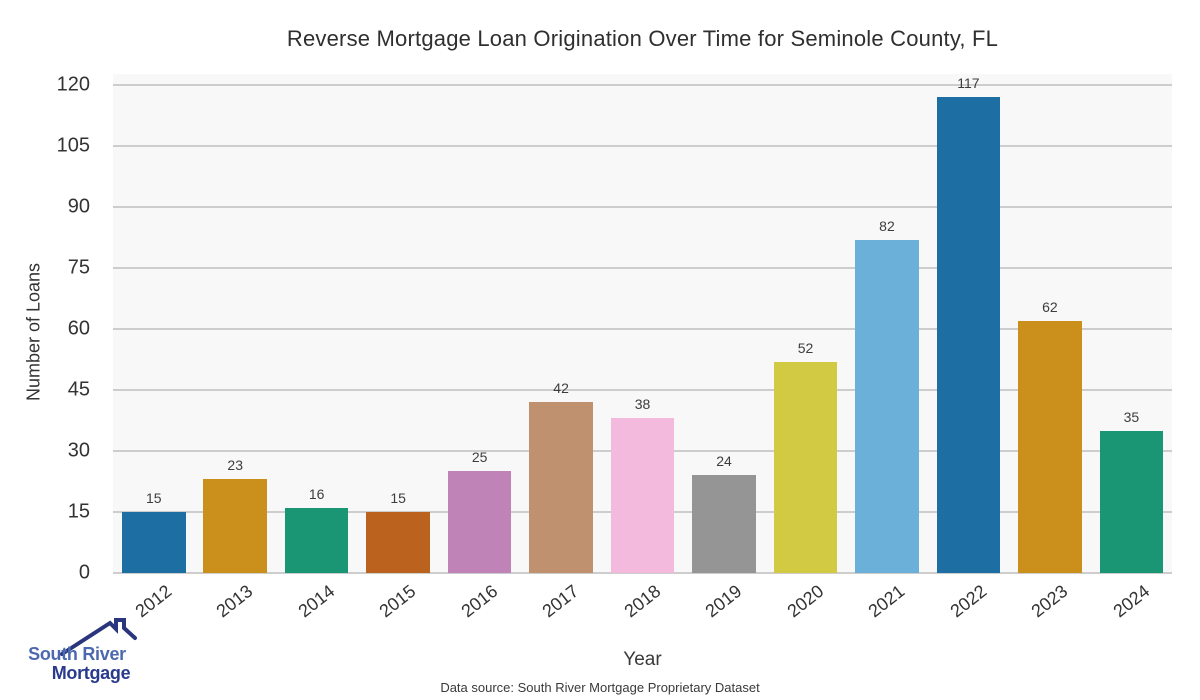  What do you see at coordinates (642, 495) in the screenshot?
I see `bar-2018` at bounding box center [642, 495].